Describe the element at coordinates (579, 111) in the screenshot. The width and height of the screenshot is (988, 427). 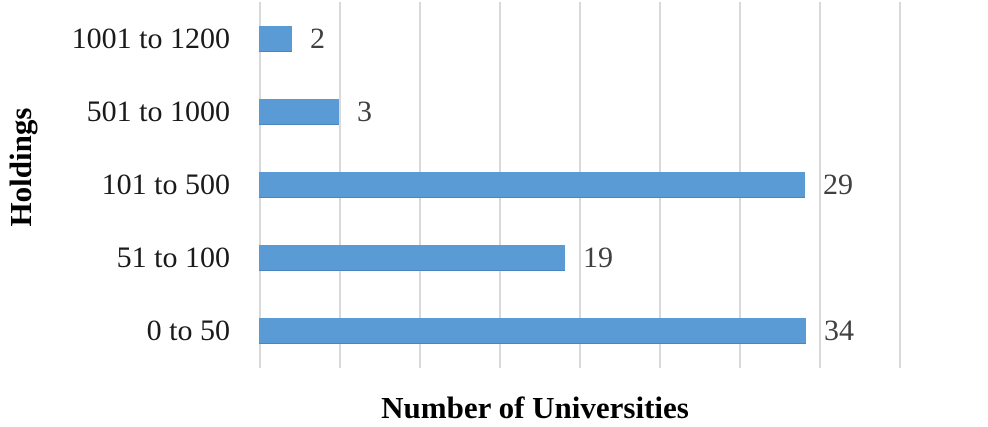
I see `bar-row: 3` at that location.